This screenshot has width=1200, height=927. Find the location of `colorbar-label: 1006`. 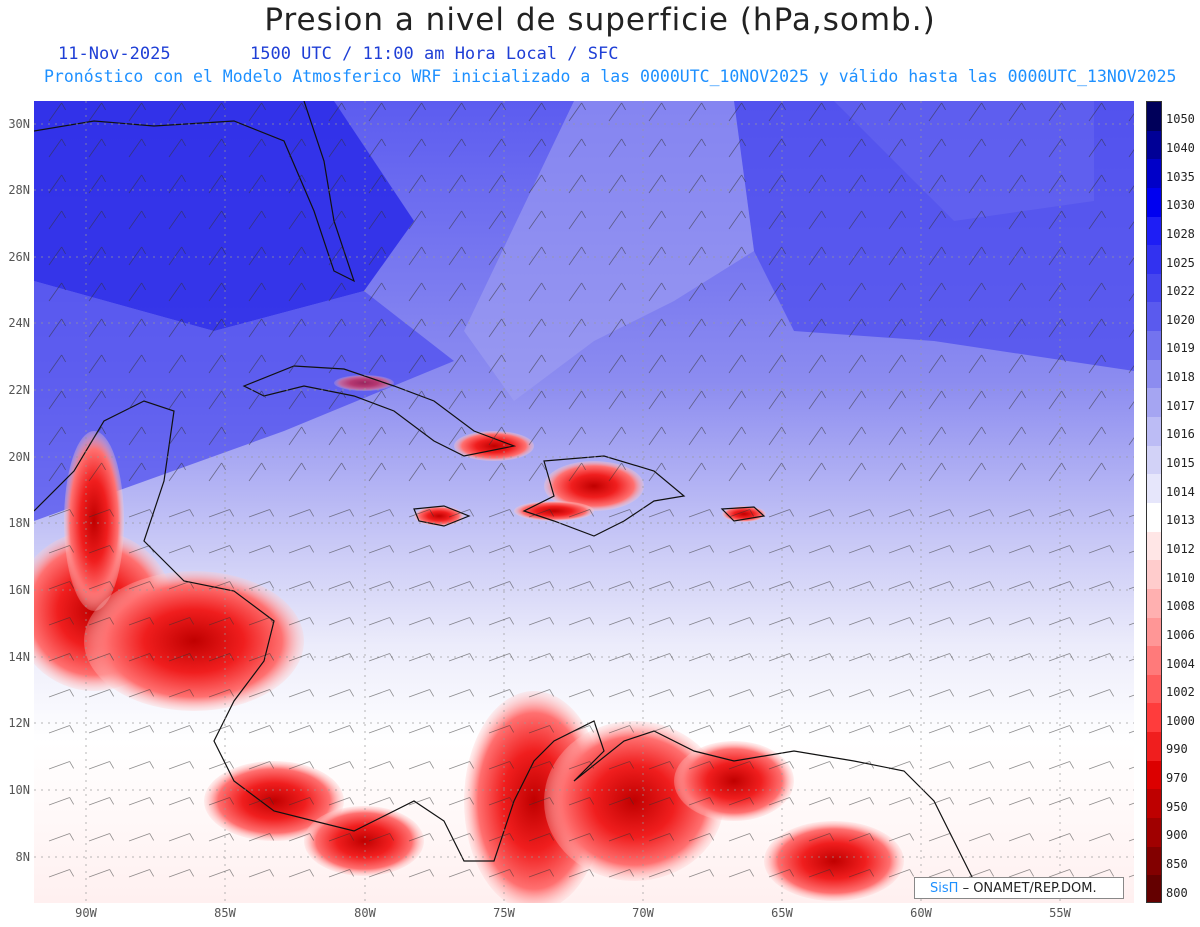

colorbar-label: 1006 is located at coordinates (1180, 634).